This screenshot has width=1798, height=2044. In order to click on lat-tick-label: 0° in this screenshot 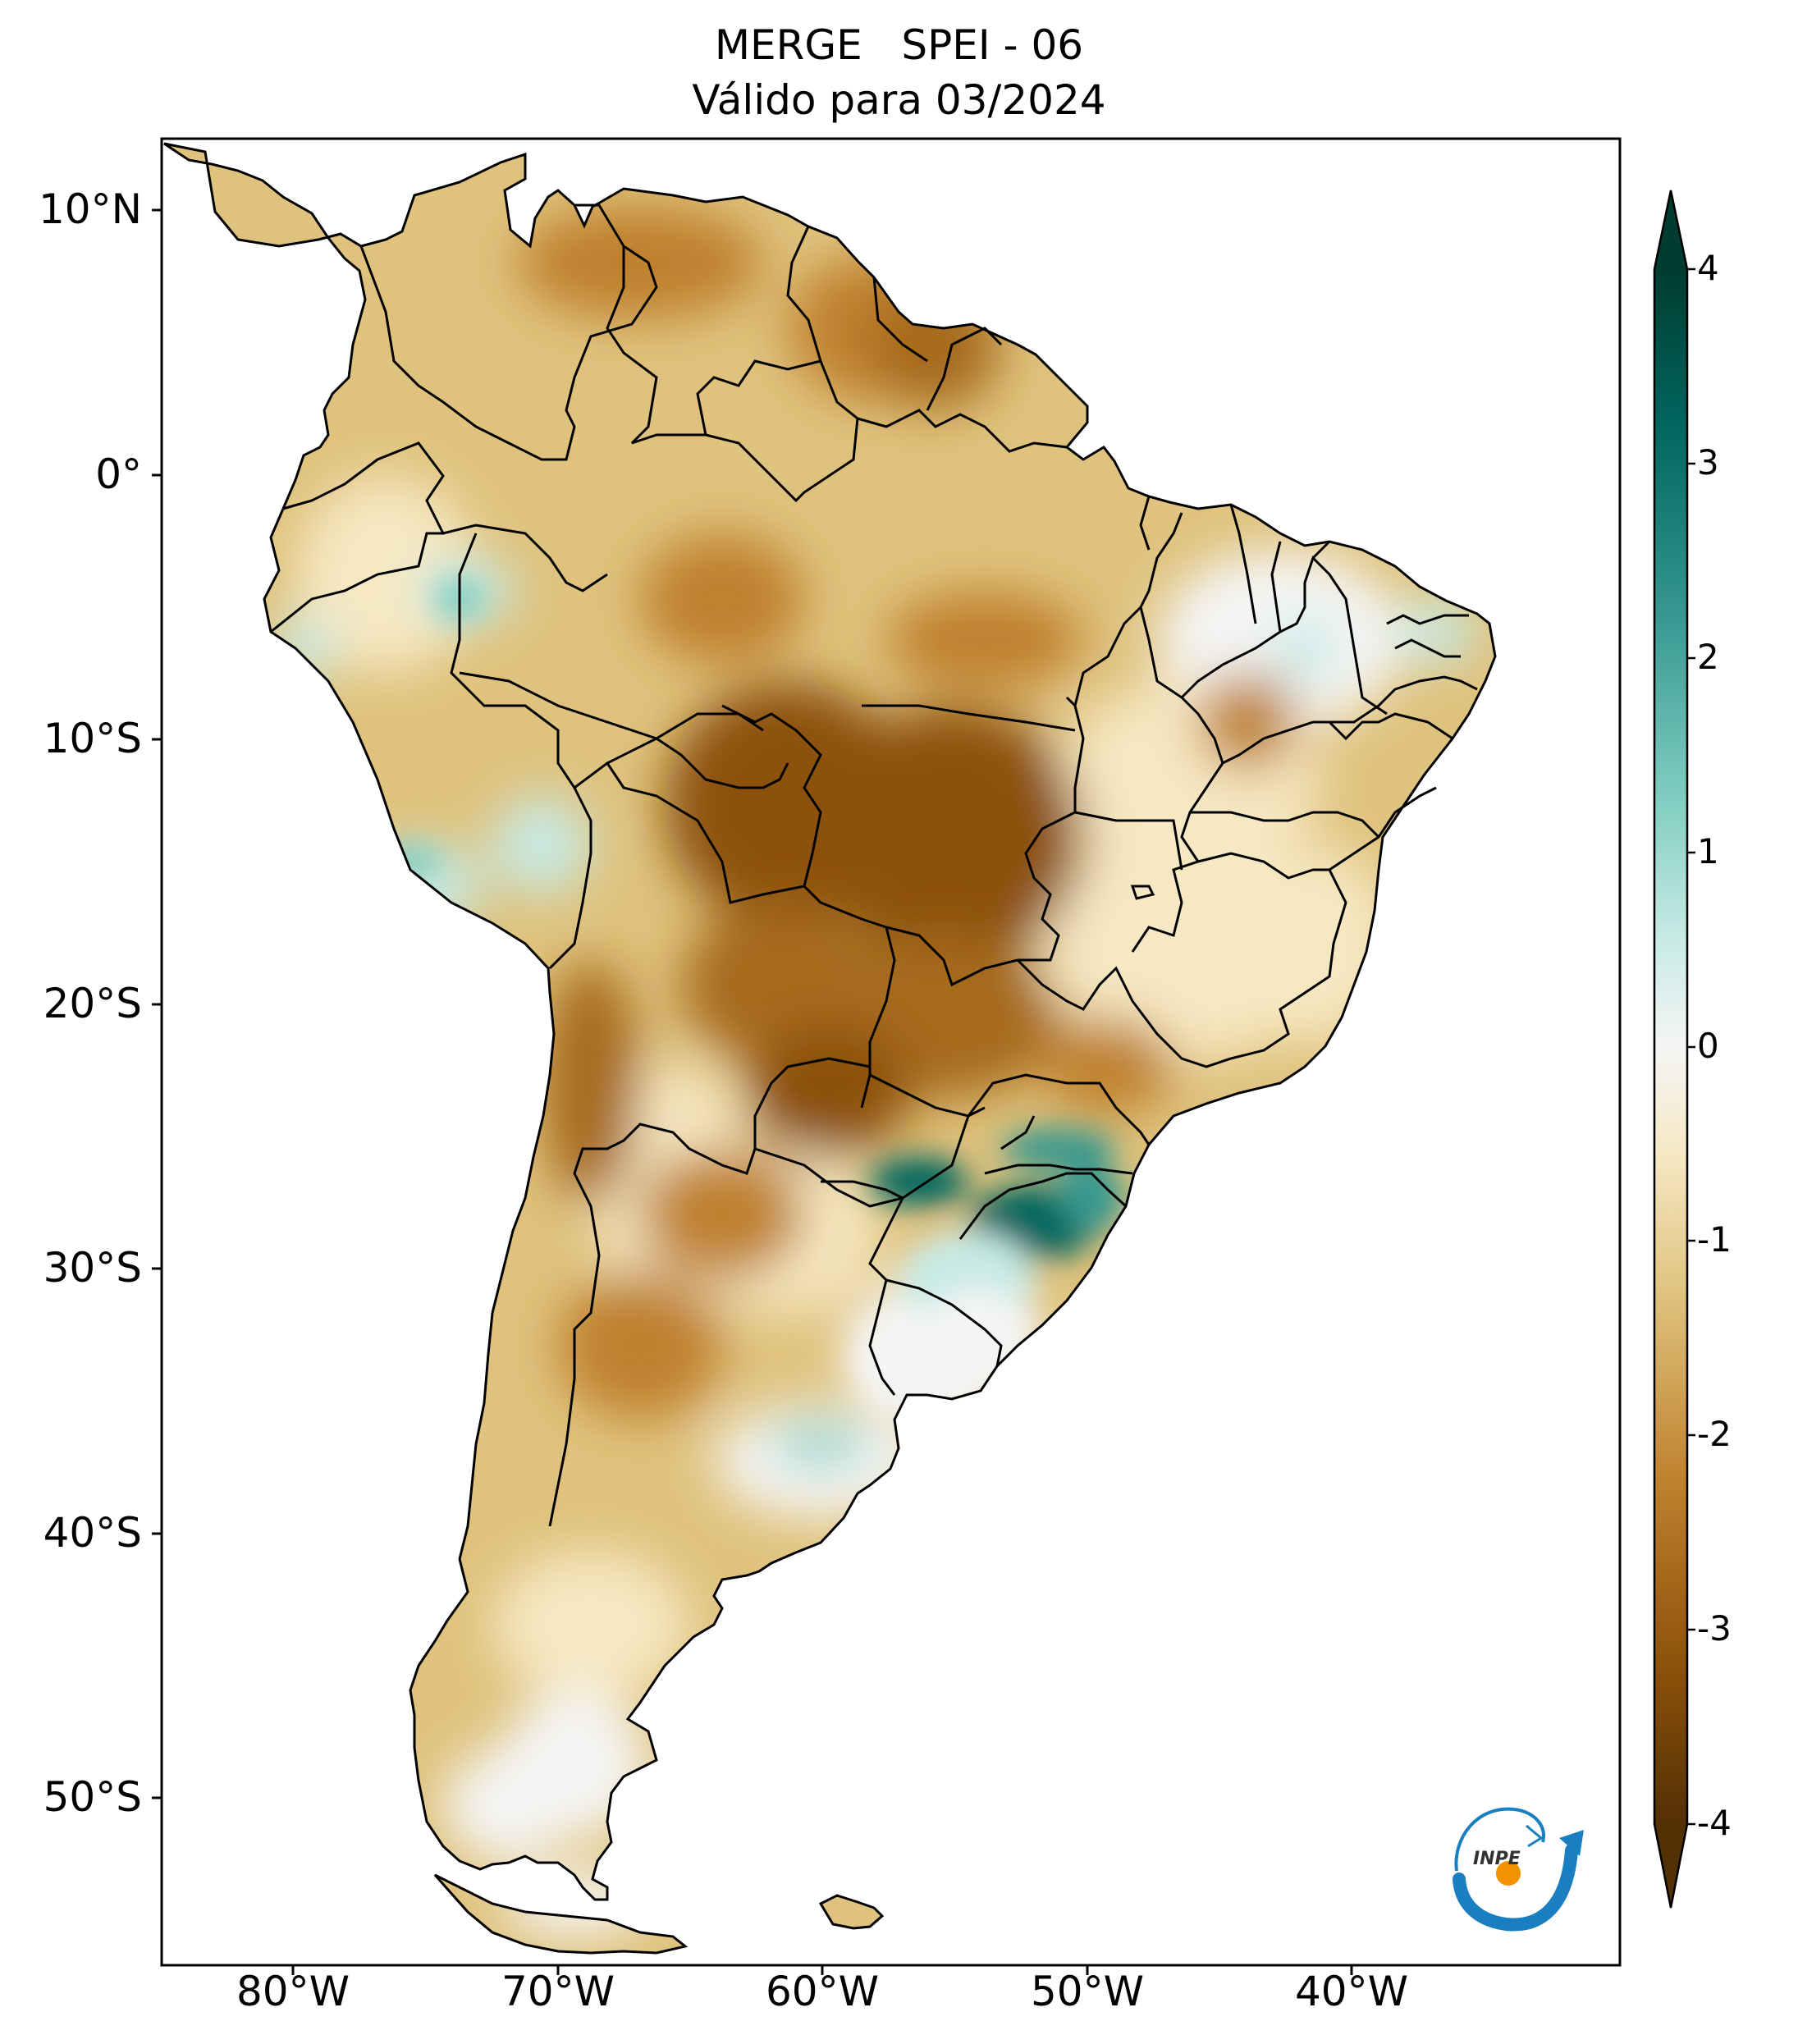, I will do `click(118, 474)`.